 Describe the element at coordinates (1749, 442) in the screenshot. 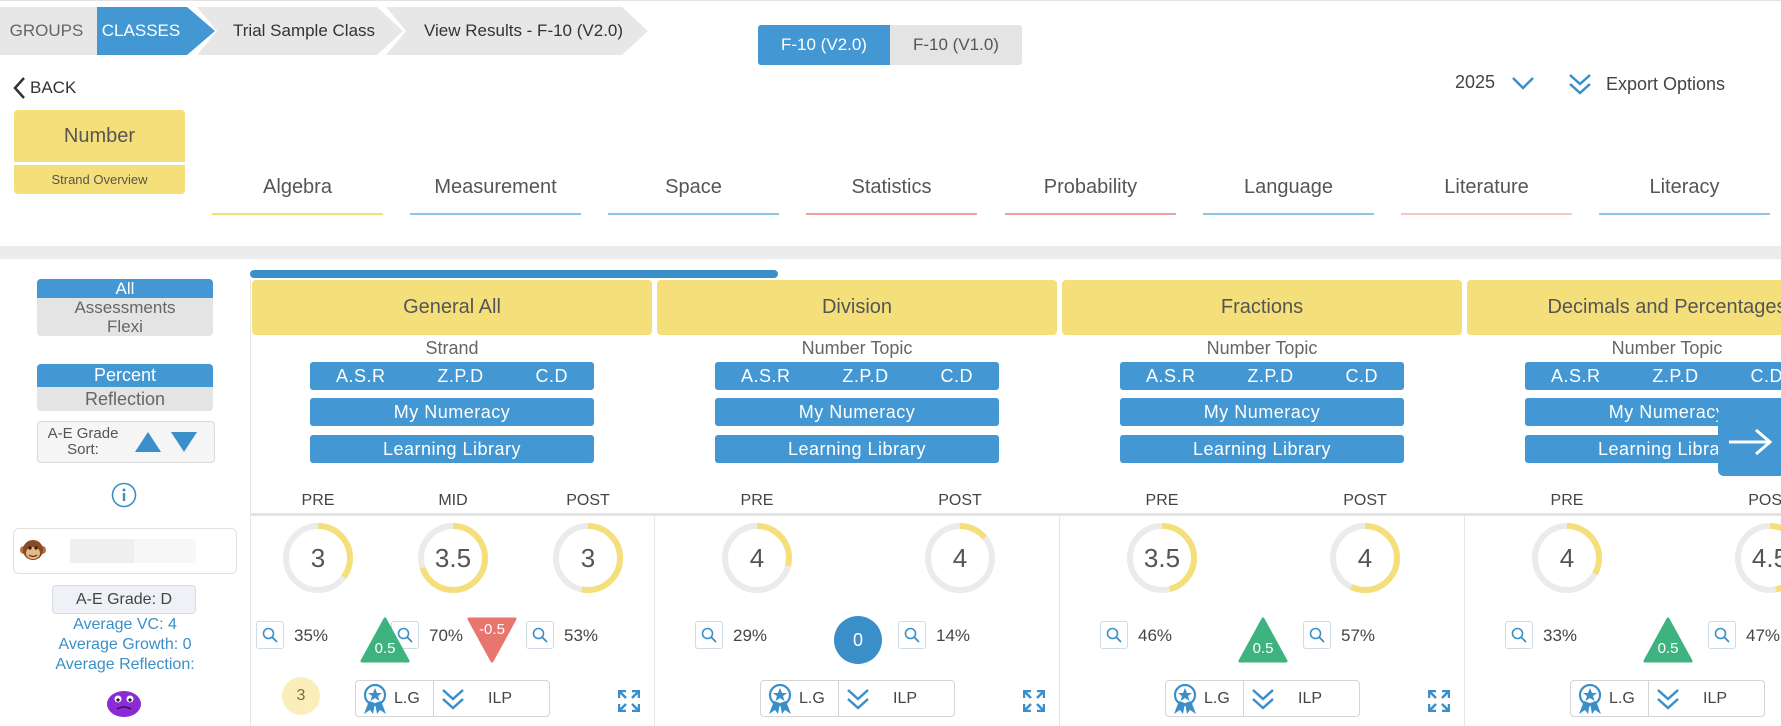

I see `scroll-right-button` at that location.